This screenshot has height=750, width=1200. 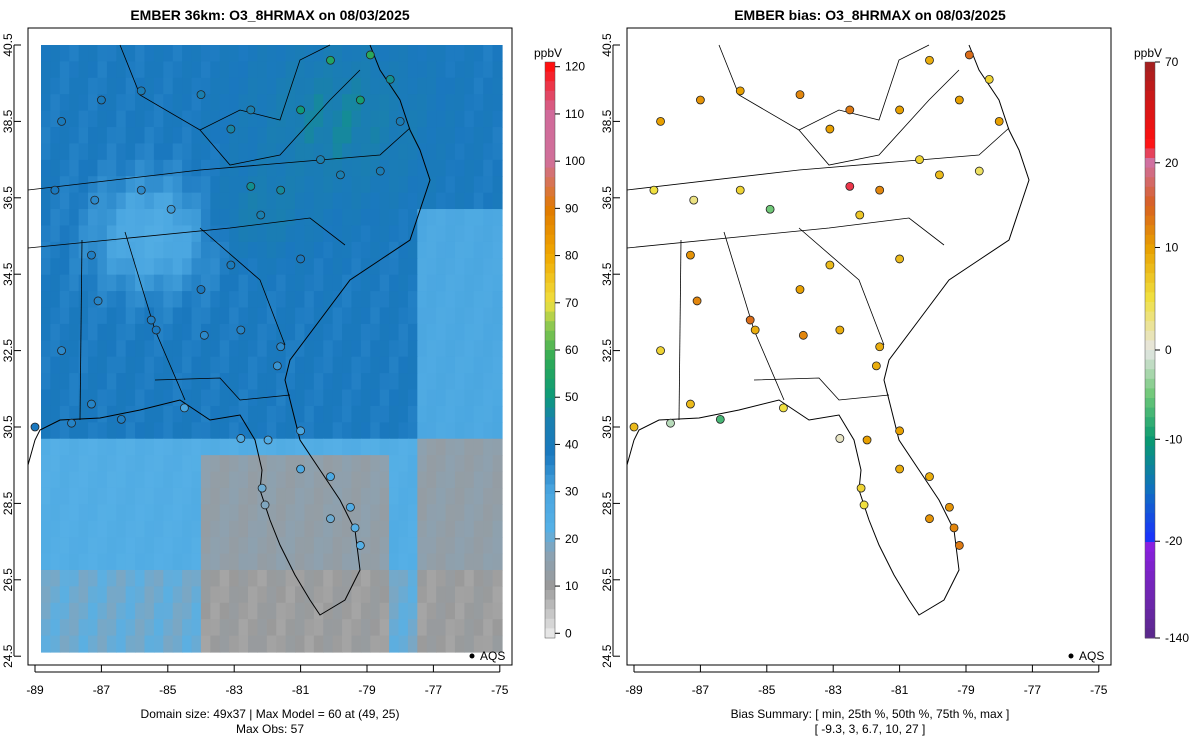 What do you see at coordinates (1172, 247) in the screenshot?
I see `colorbar-tick-label: 10` at bounding box center [1172, 247].